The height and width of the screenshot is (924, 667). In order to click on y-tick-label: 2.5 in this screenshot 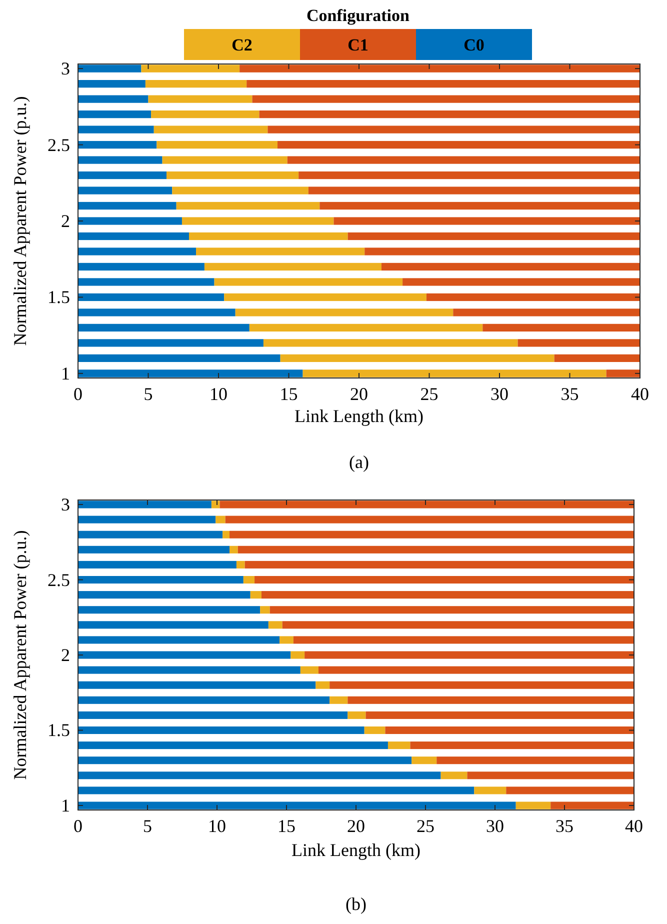, I will do `click(59, 580)`.